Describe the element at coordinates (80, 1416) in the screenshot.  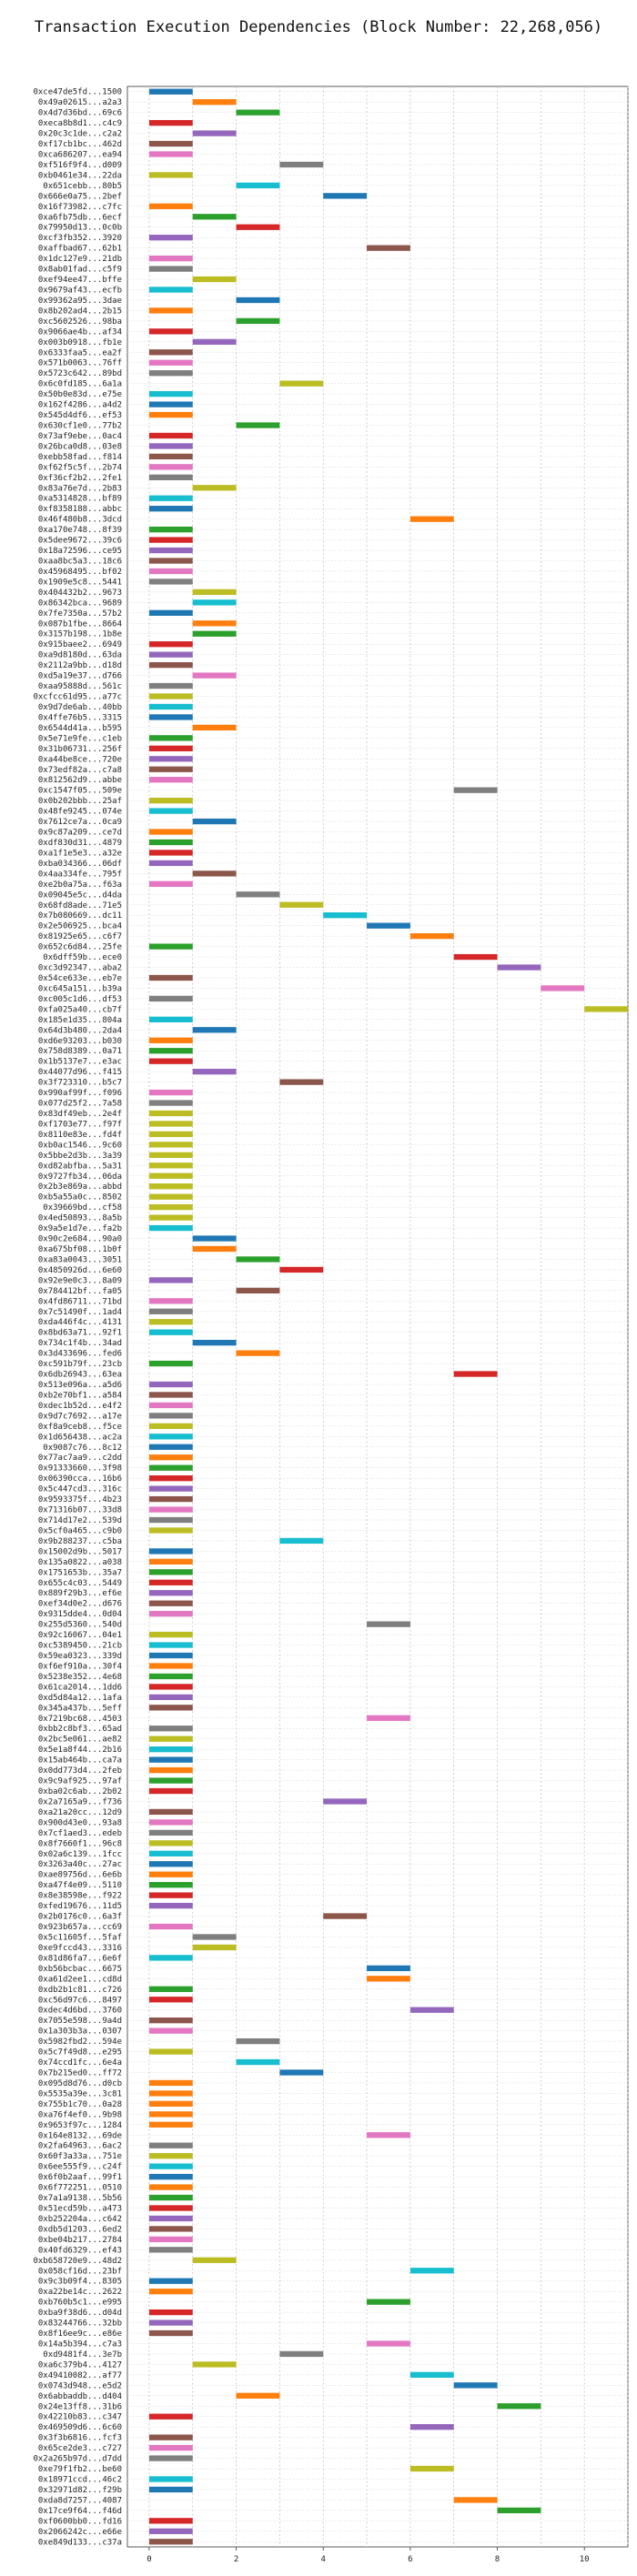
I see `tx-label: 0x9d7c7692...a17e` at that location.